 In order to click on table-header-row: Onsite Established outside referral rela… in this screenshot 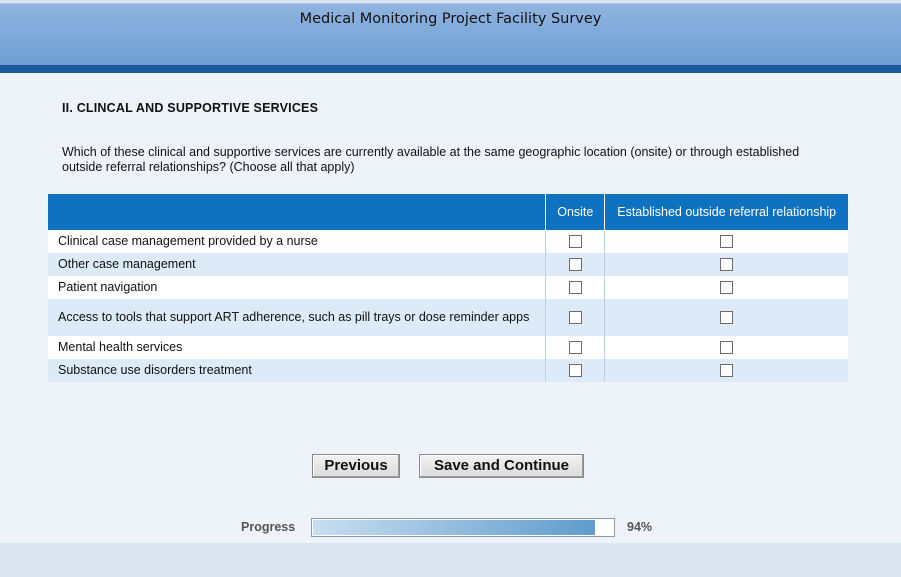, I will do `click(448, 212)`.